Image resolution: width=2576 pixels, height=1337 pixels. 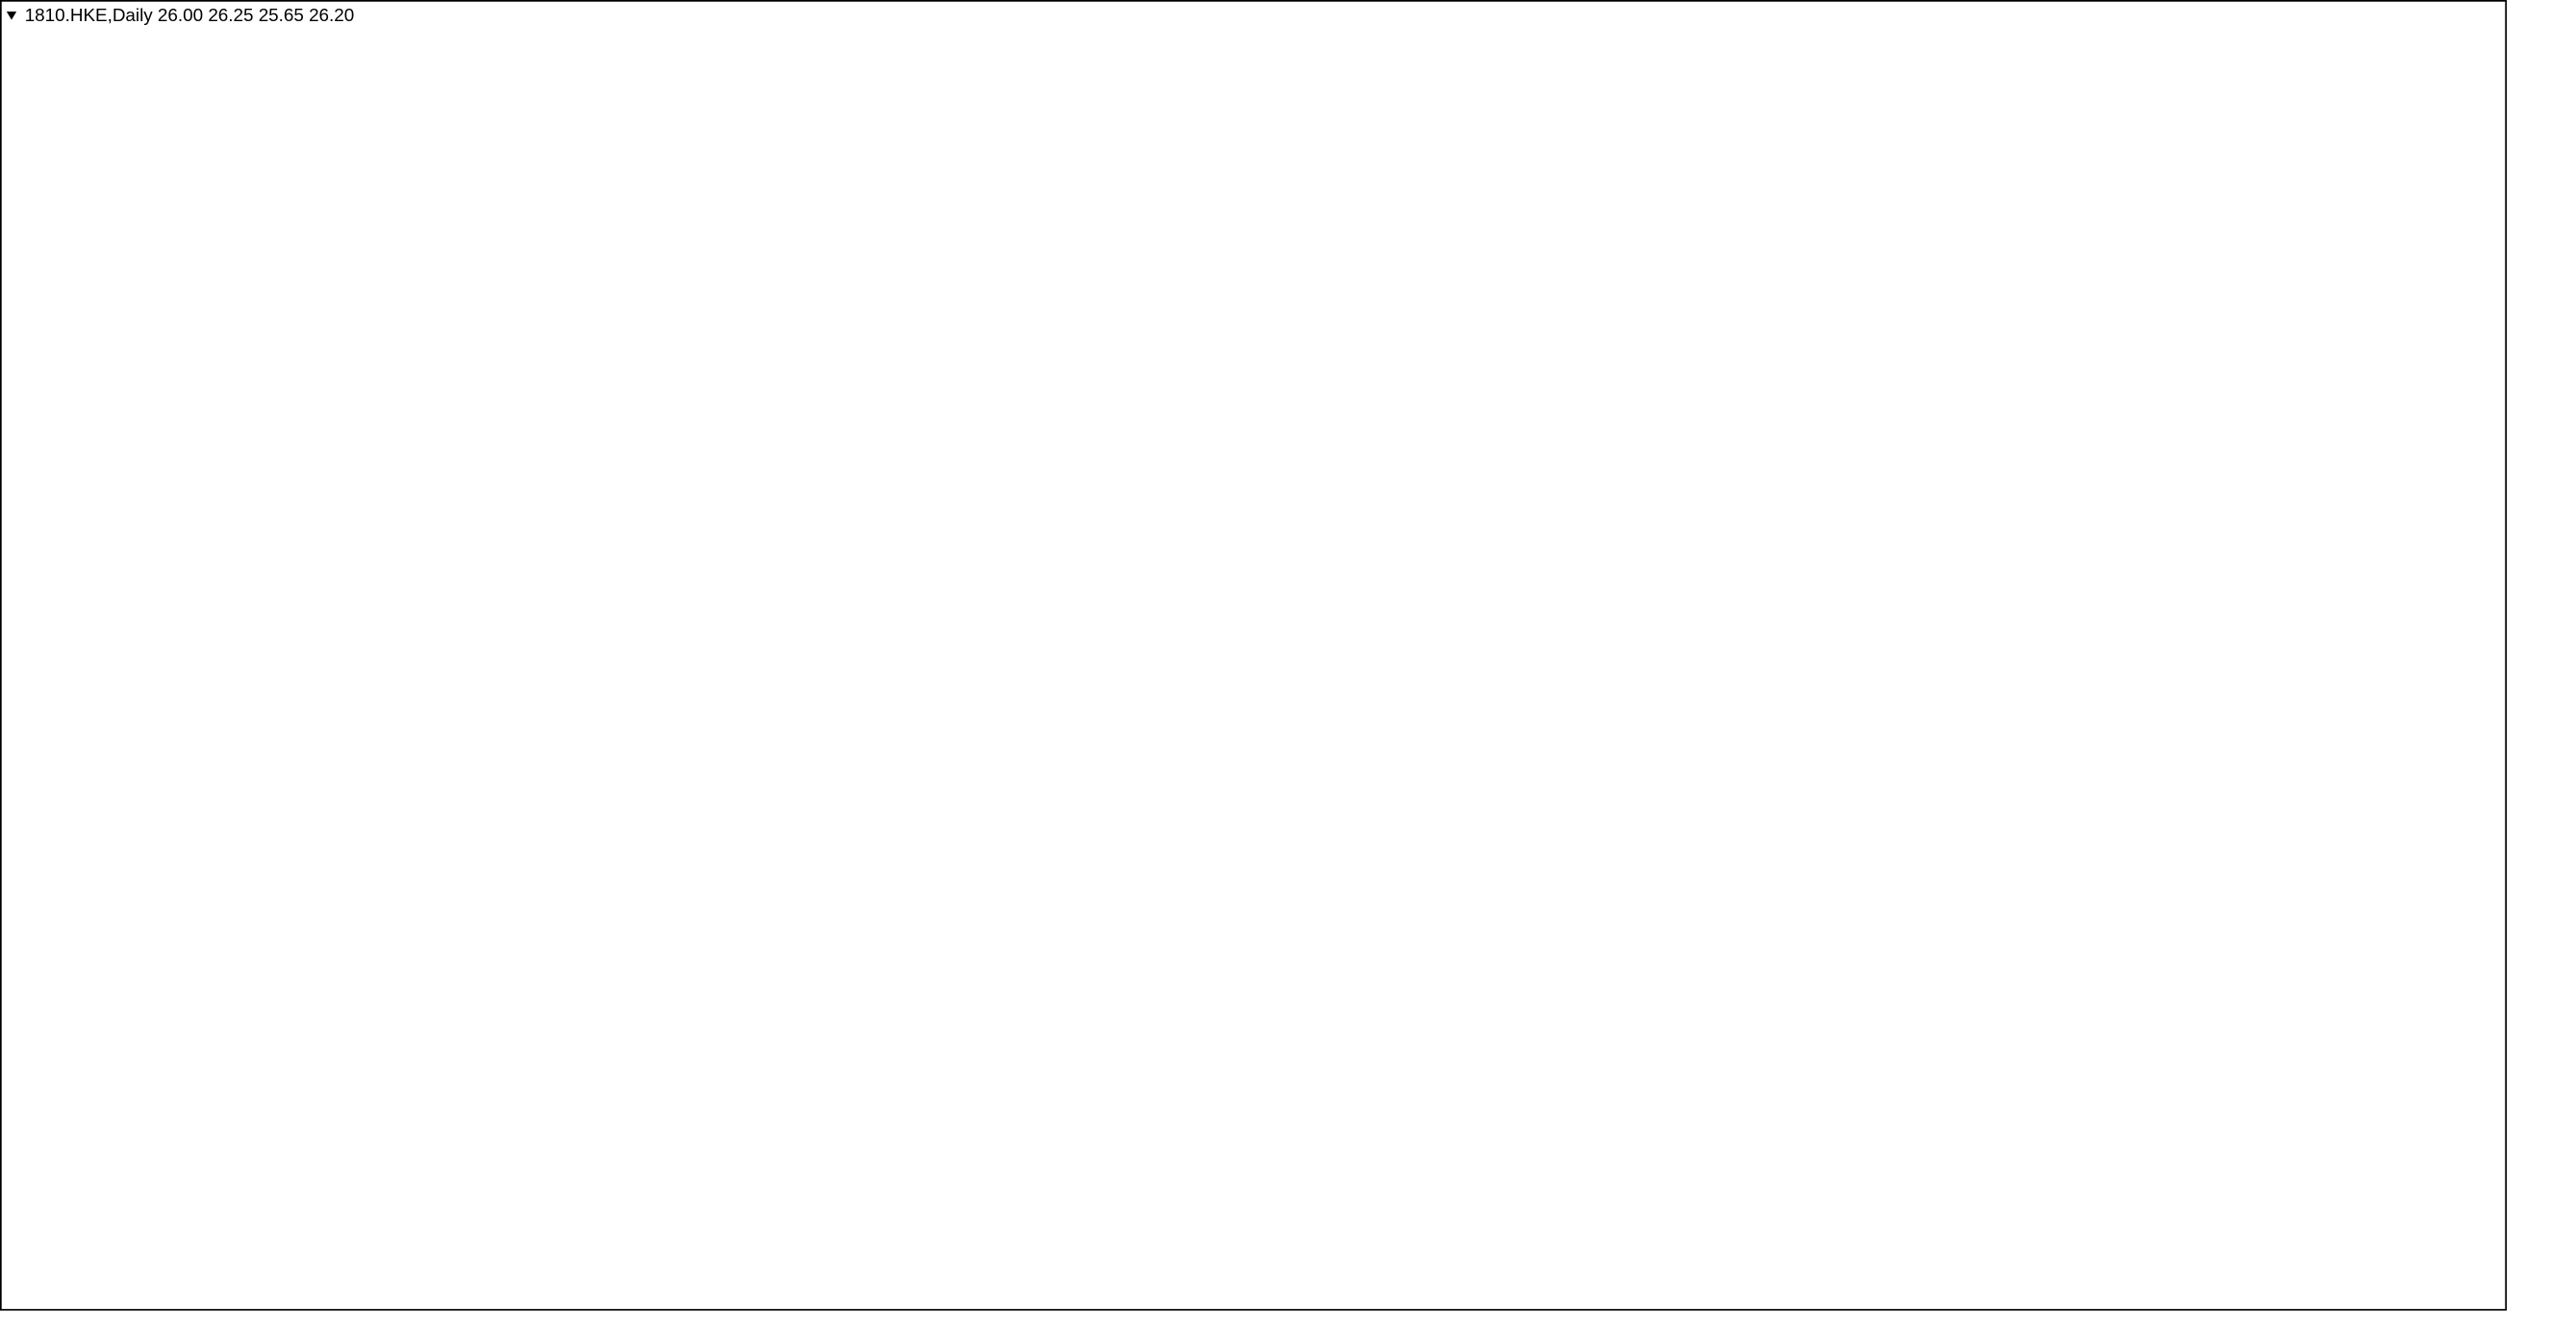 What do you see at coordinates (190, 15) in the screenshot?
I see `chart-header: 1810.HKE,Daily 26.00 26.25 25.65 26.20` at bounding box center [190, 15].